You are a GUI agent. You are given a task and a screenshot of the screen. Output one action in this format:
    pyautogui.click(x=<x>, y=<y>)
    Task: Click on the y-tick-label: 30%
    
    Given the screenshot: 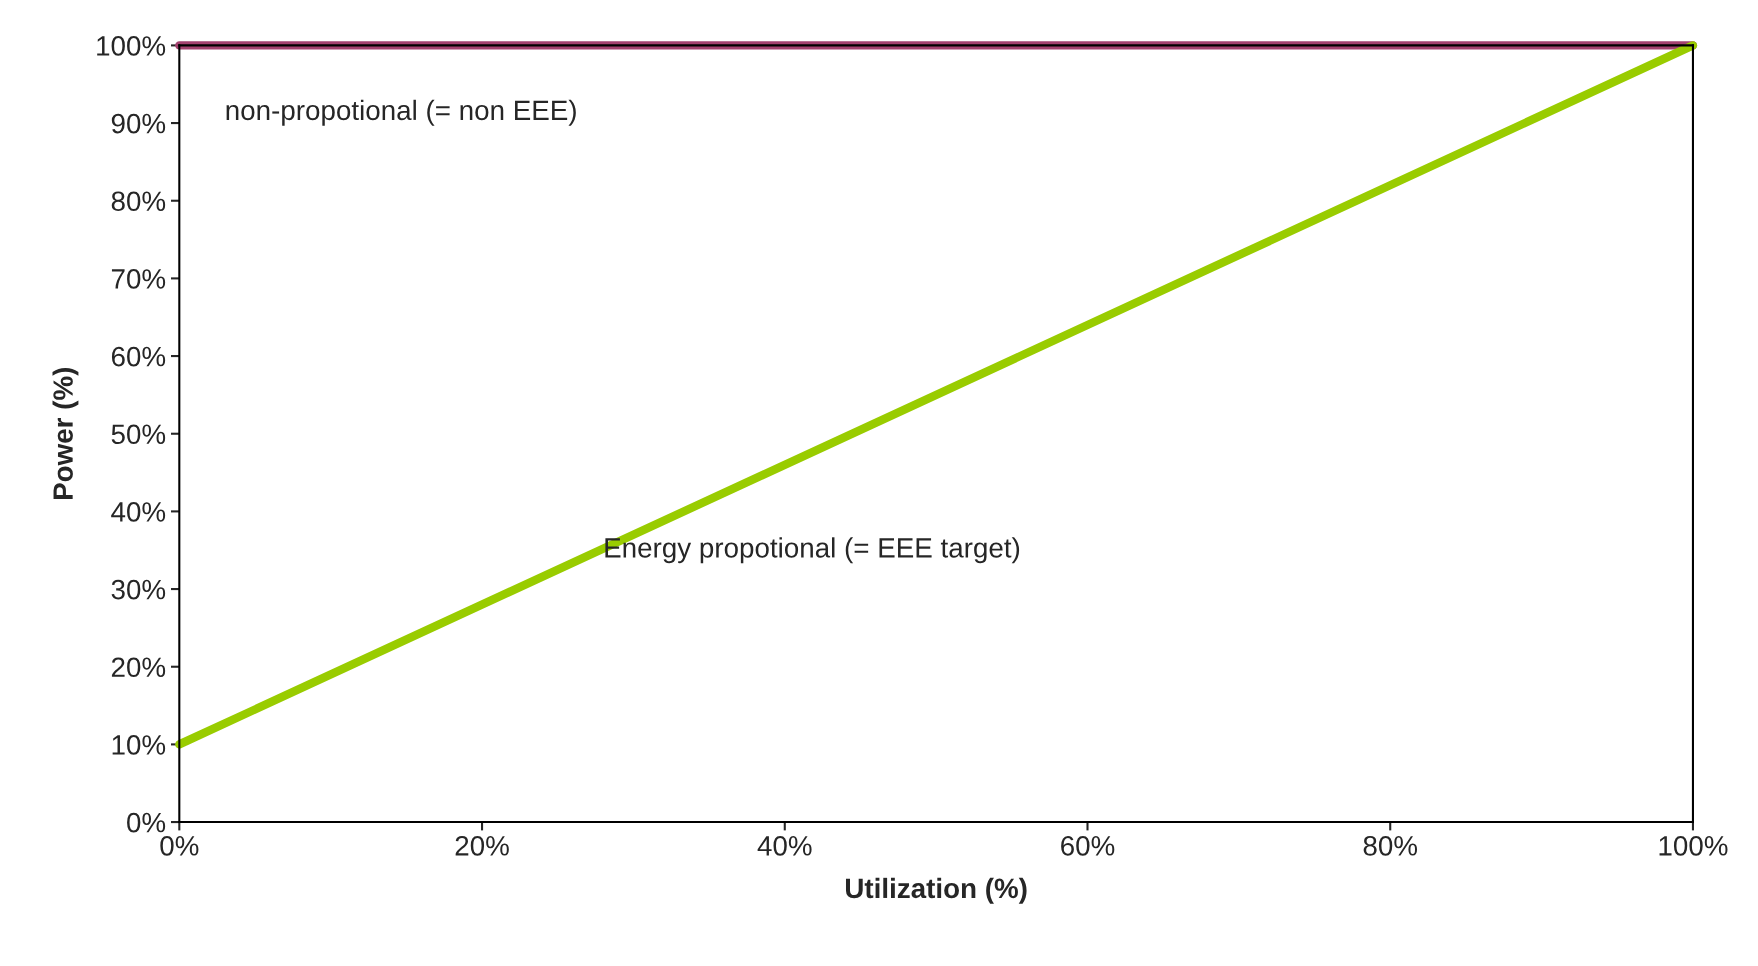 What is the action you would take?
    pyautogui.click(x=138, y=589)
    